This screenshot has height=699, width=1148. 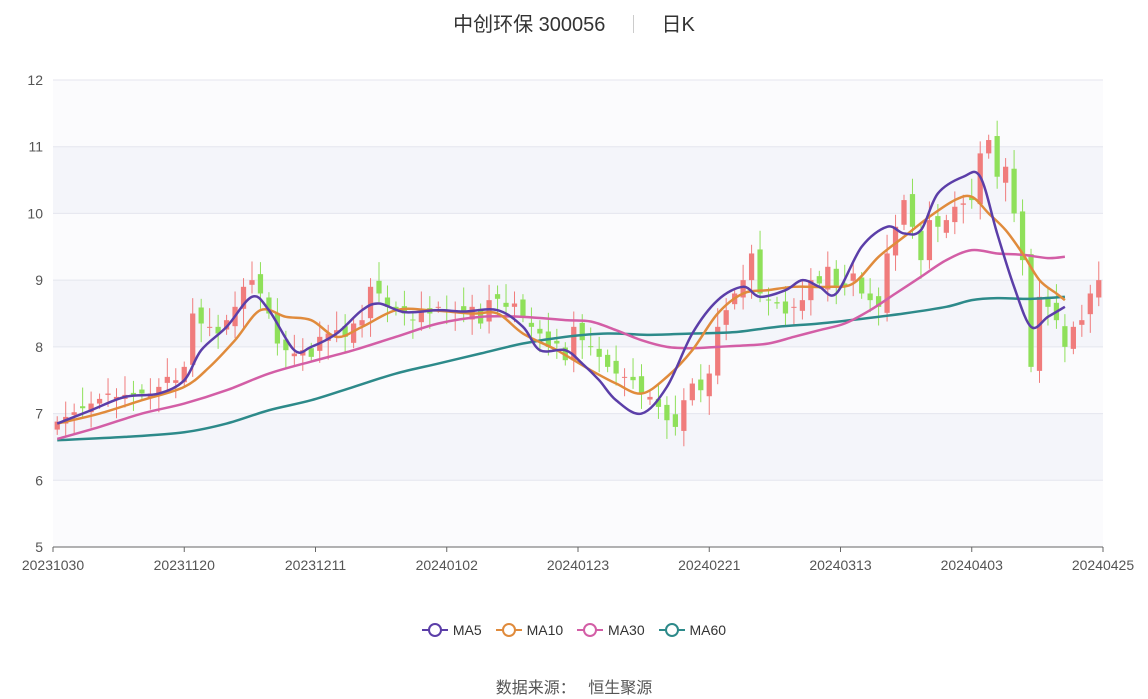 I want to click on y-tick-label: 9, so click(x=39, y=280).